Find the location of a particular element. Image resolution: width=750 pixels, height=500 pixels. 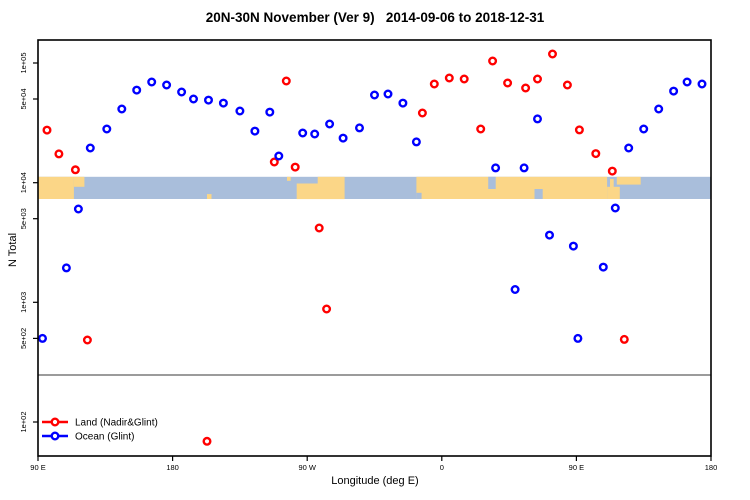

y-tick-label: 1e+05 is located at coordinates (23, 62).